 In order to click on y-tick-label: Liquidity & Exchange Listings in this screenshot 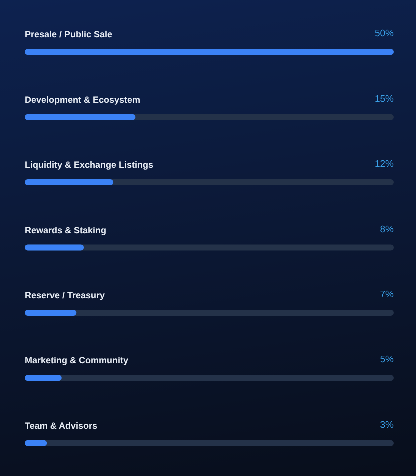, I will do `click(89, 165)`.